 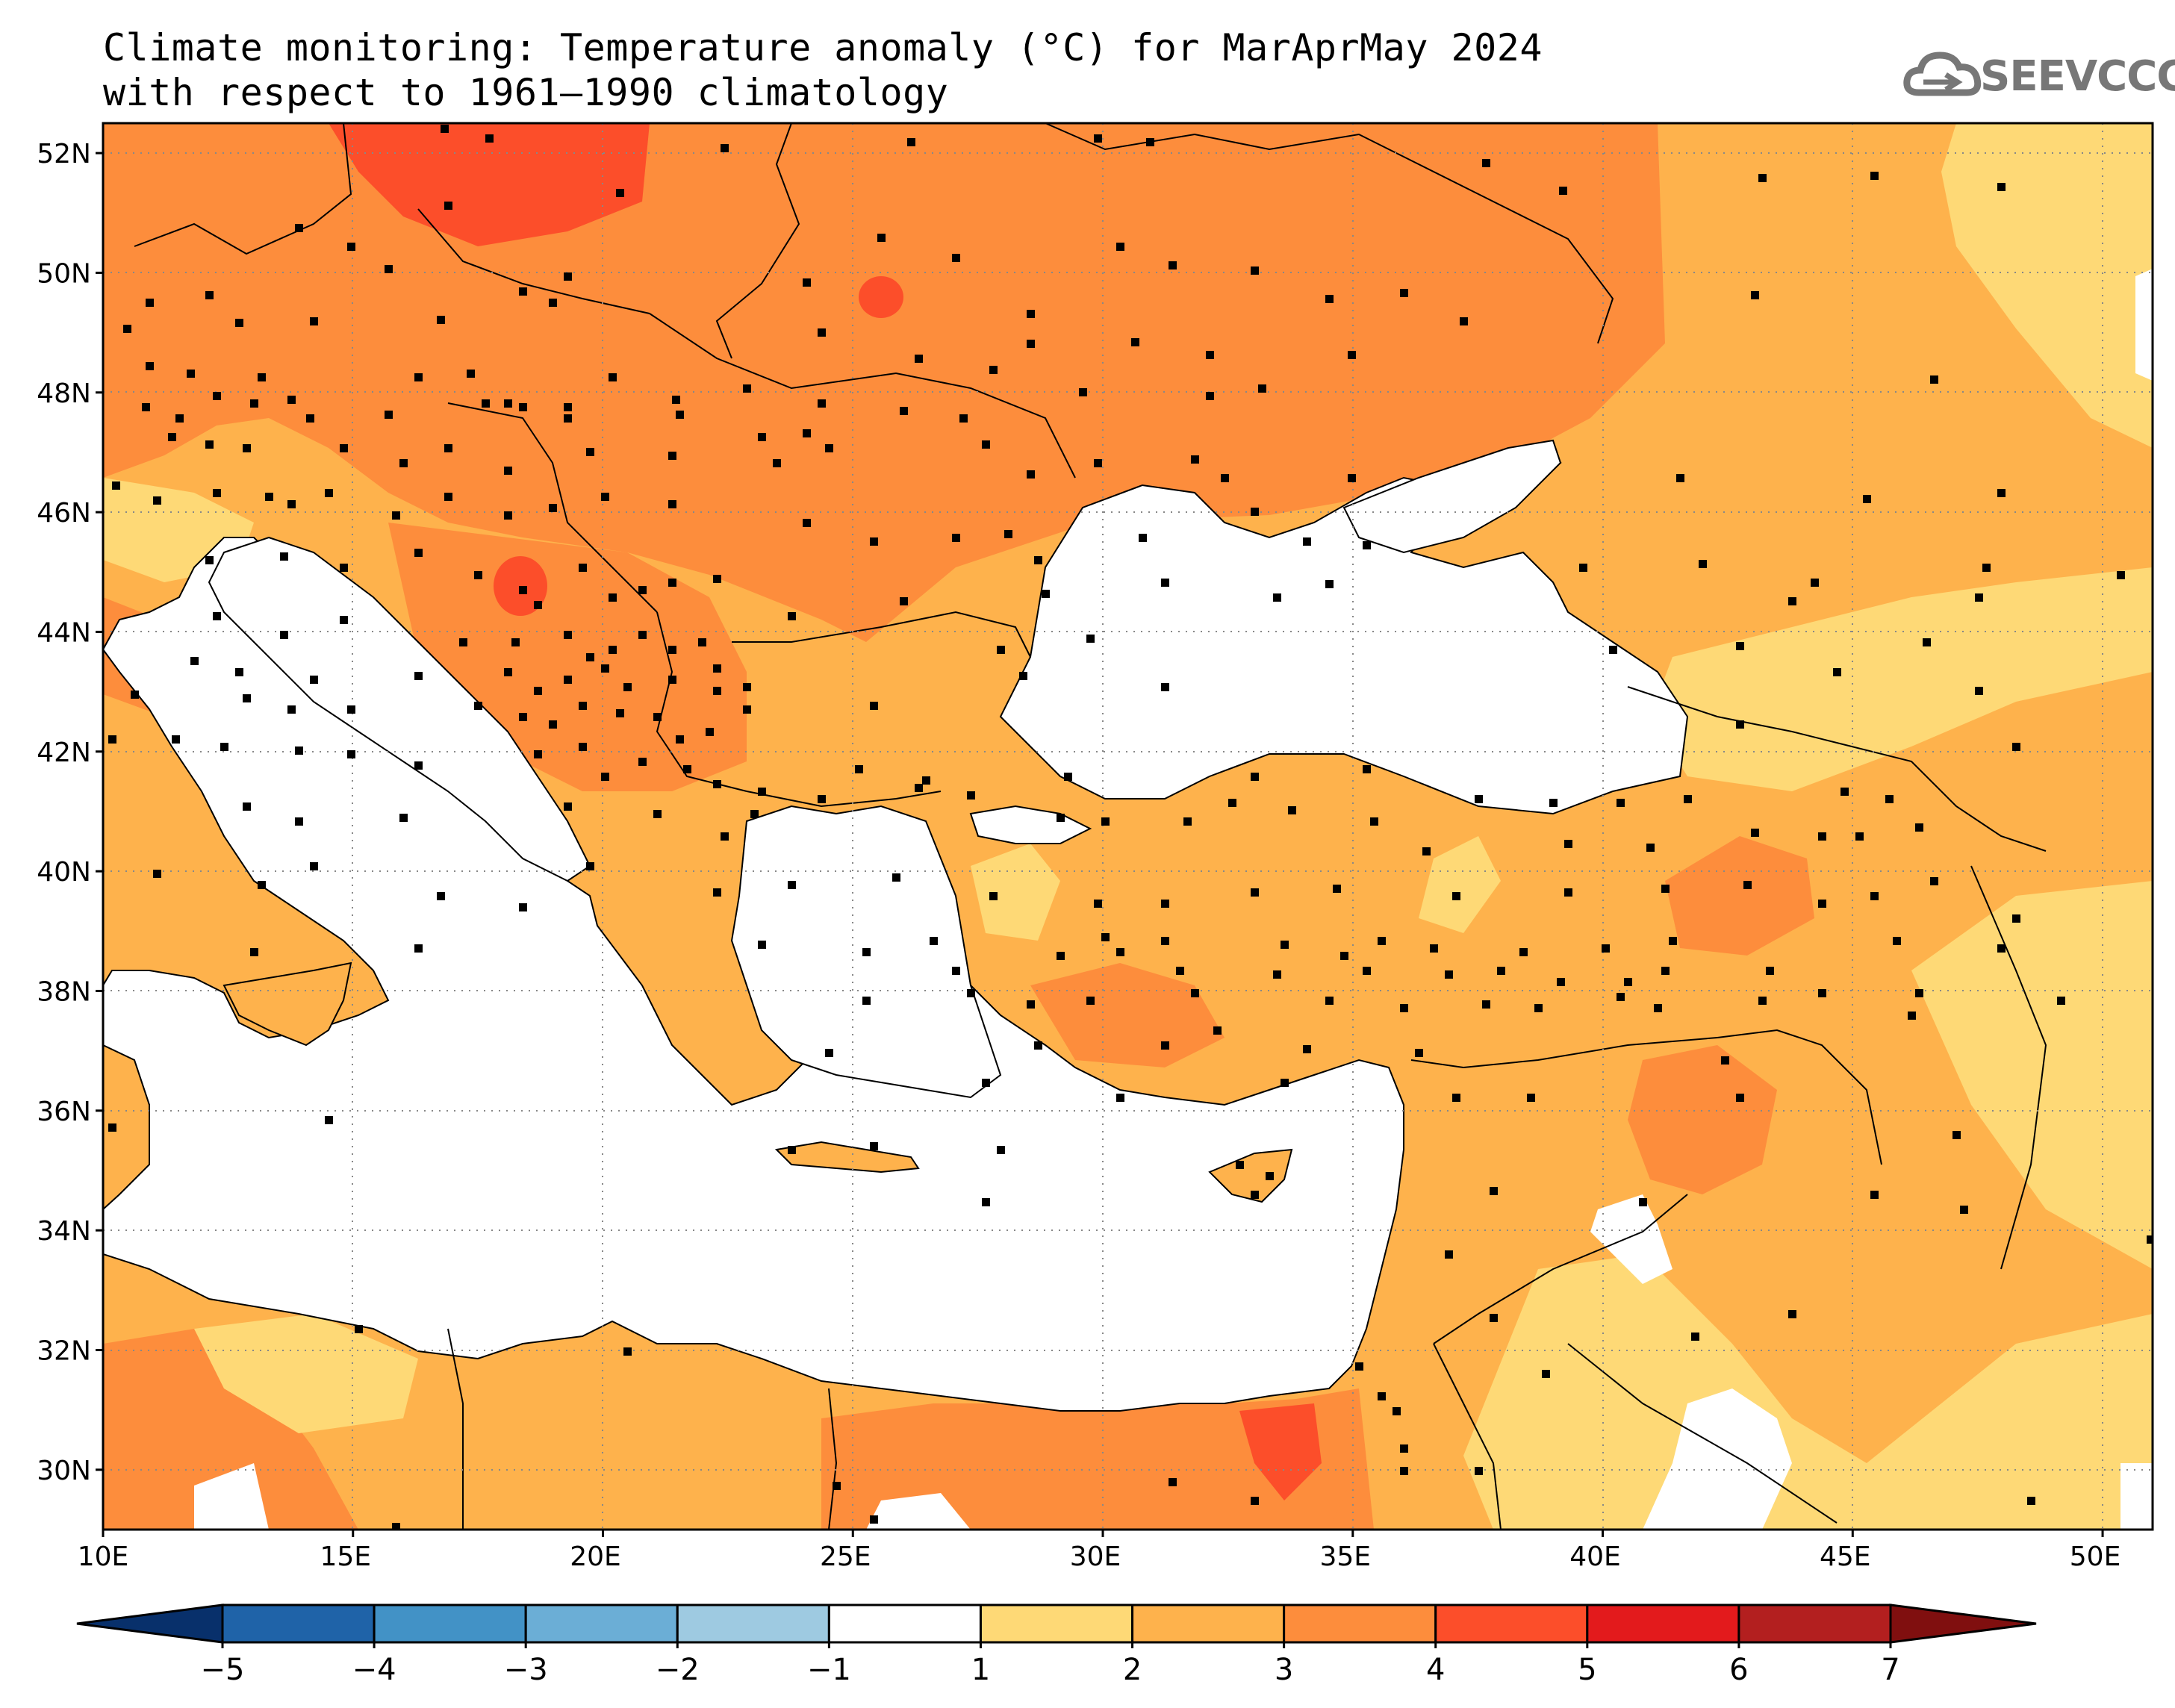 I want to click on lon-tick-label: 10E, so click(x=103, y=1557).